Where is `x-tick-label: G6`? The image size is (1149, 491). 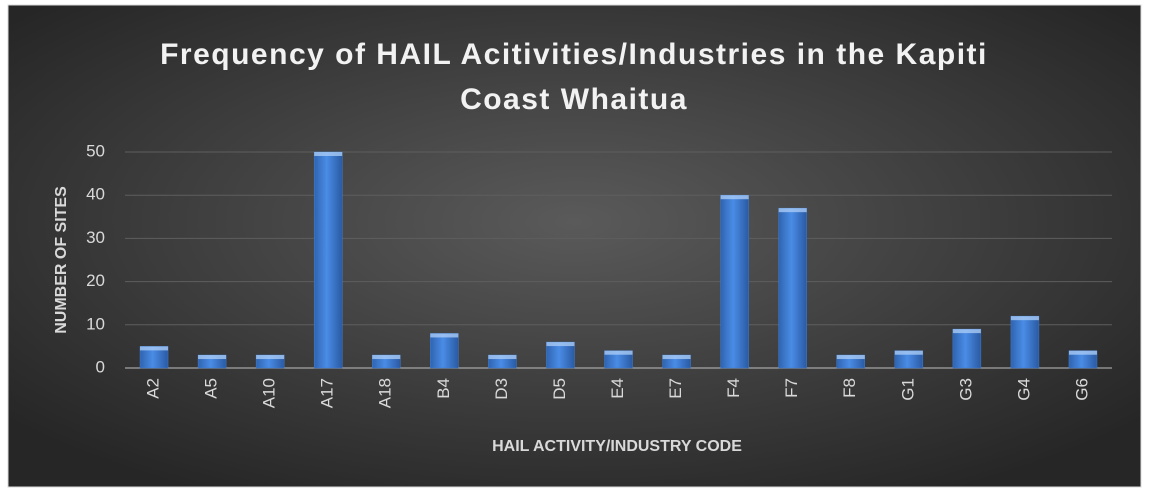 x-tick-label: G6 is located at coordinates (1081, 389).